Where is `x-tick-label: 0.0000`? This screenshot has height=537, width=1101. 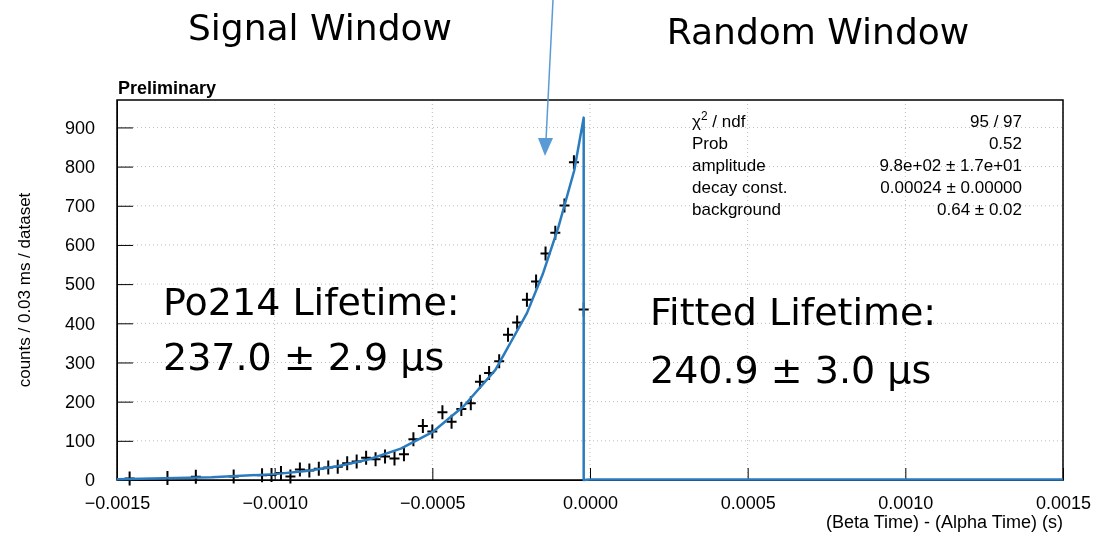
x-tick-label: 0.0000 is located at coordinates (590, 502).